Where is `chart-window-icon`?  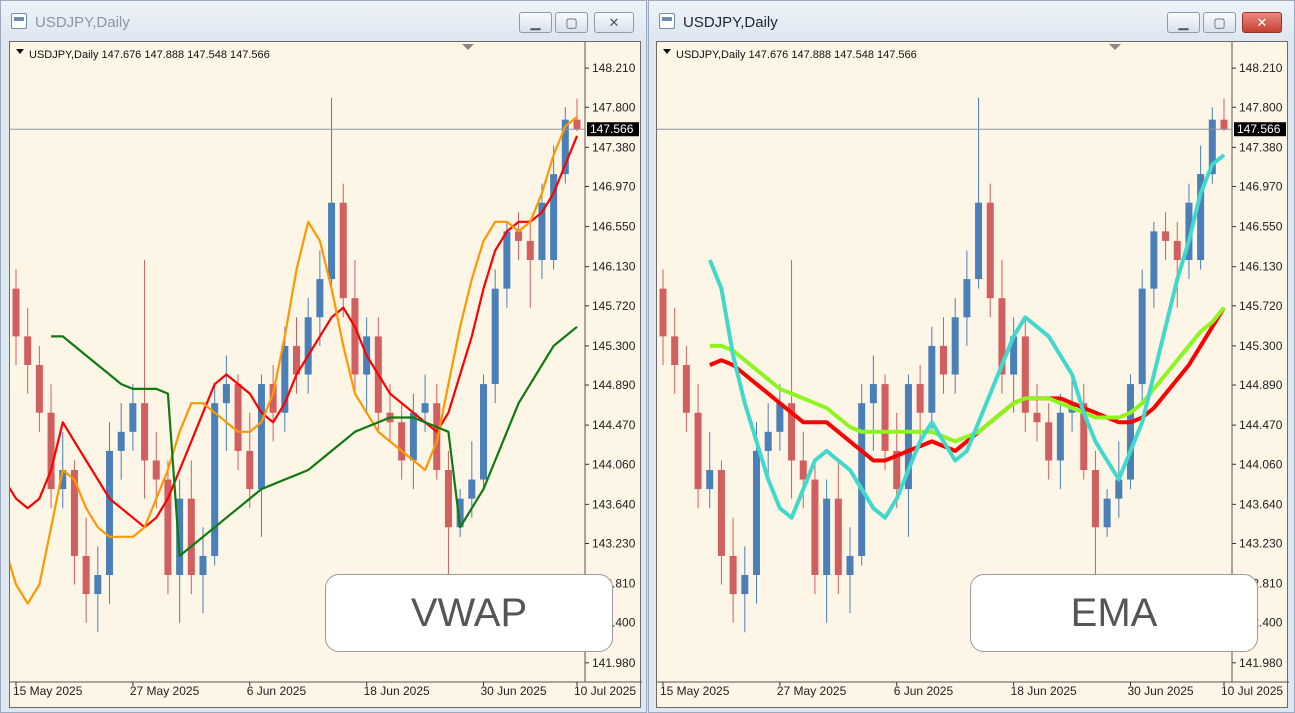
chart-window-icon is located at coordinates (19, 21).